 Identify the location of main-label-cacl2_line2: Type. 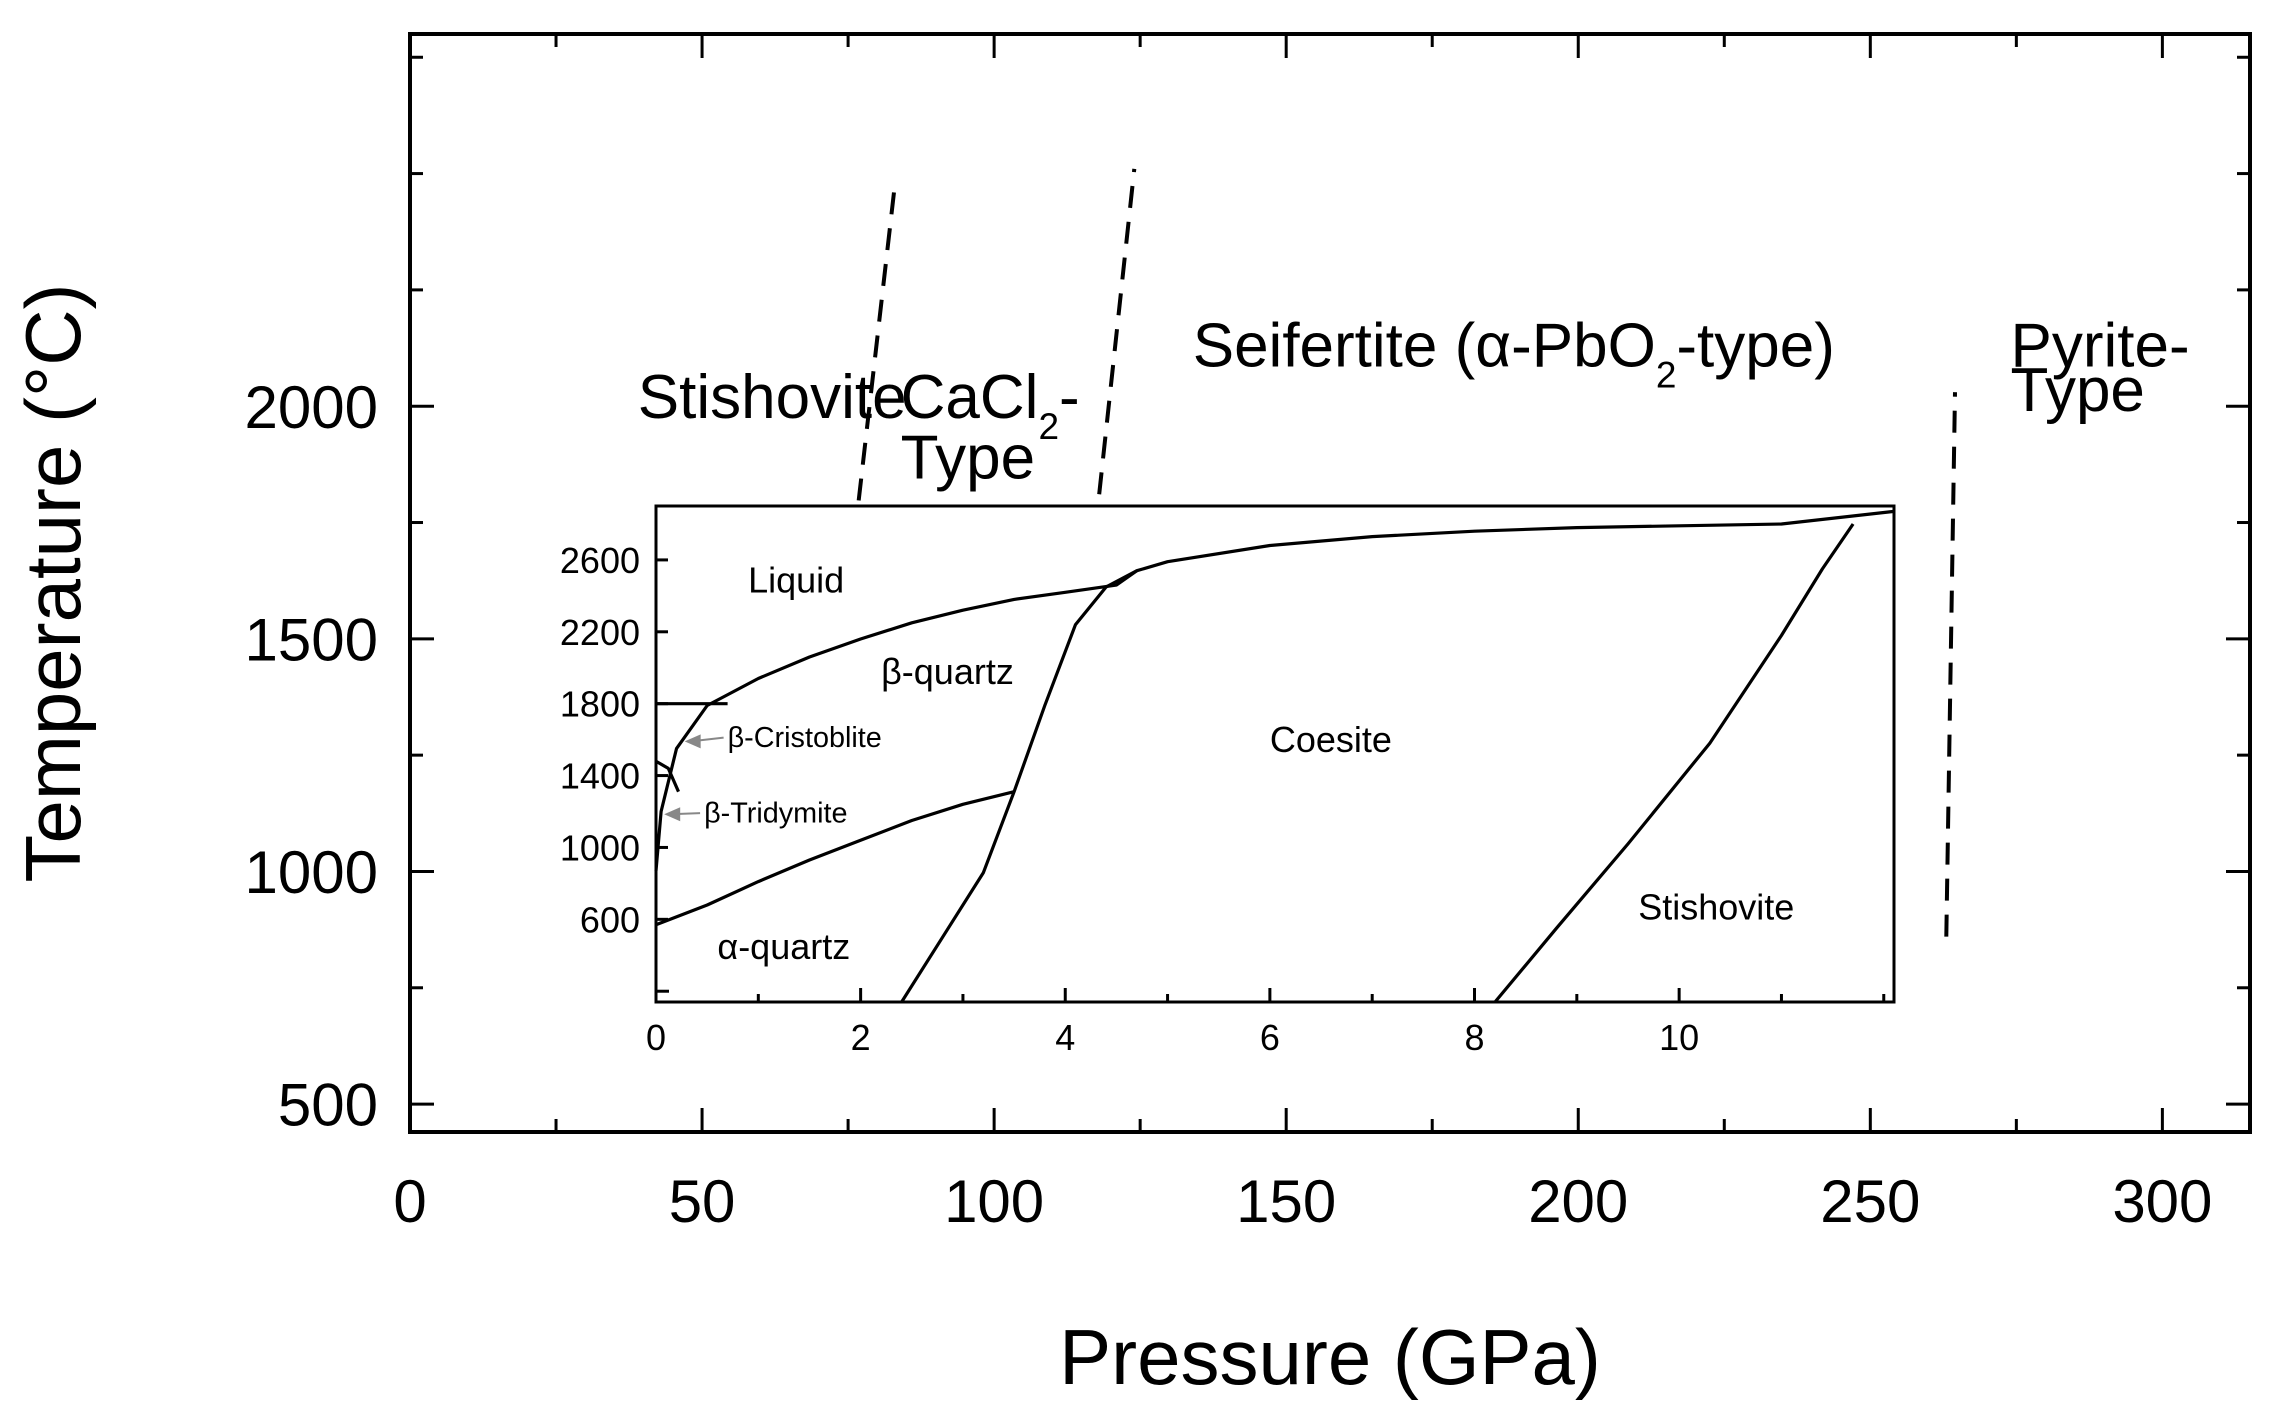
(968, 457).